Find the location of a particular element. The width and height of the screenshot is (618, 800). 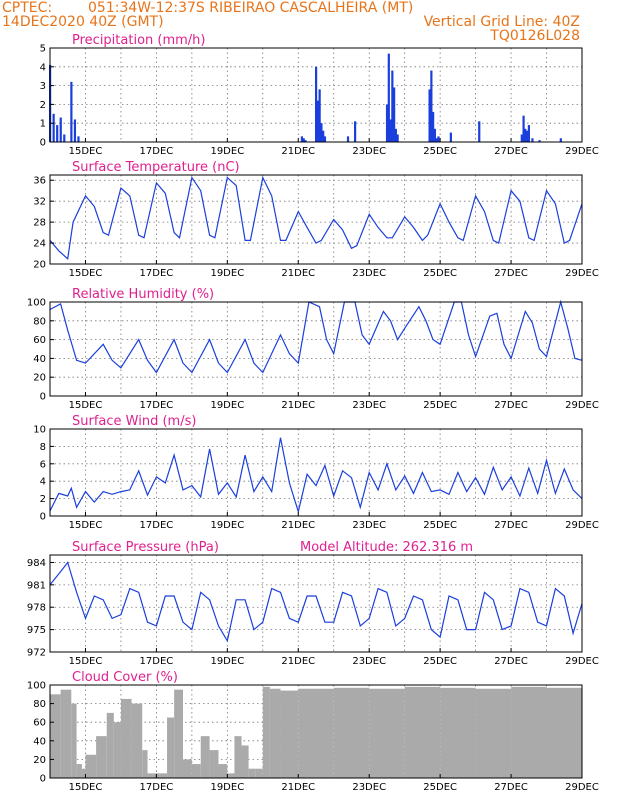

panel-title: Surface Wind (m/s) is located at coordinates (134, 421).